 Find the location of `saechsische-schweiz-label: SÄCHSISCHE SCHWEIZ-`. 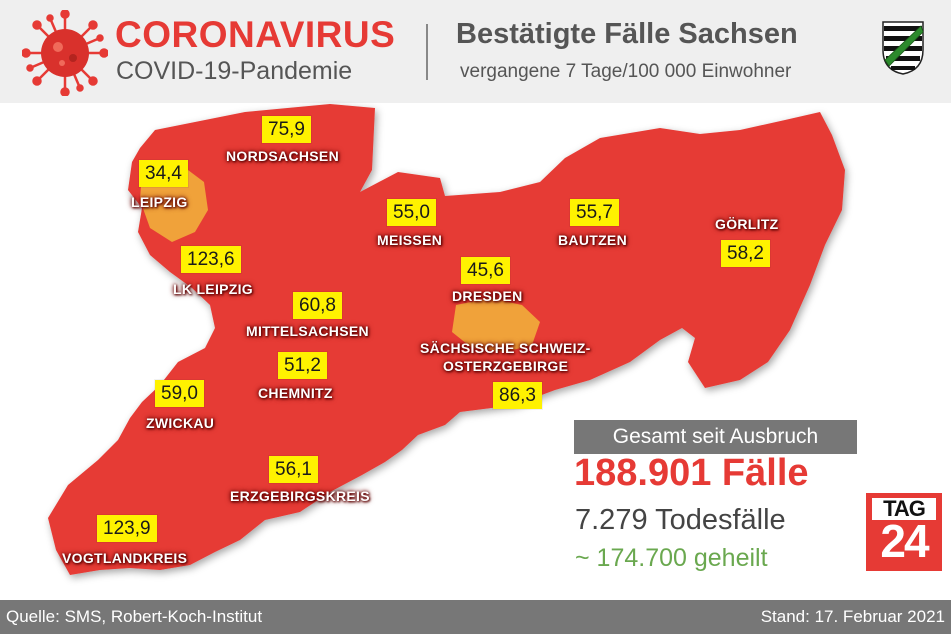

saechsische-schweiz-label: SÄCHSISCHE SCHWEIZ- is located at coordinates (505, 348).